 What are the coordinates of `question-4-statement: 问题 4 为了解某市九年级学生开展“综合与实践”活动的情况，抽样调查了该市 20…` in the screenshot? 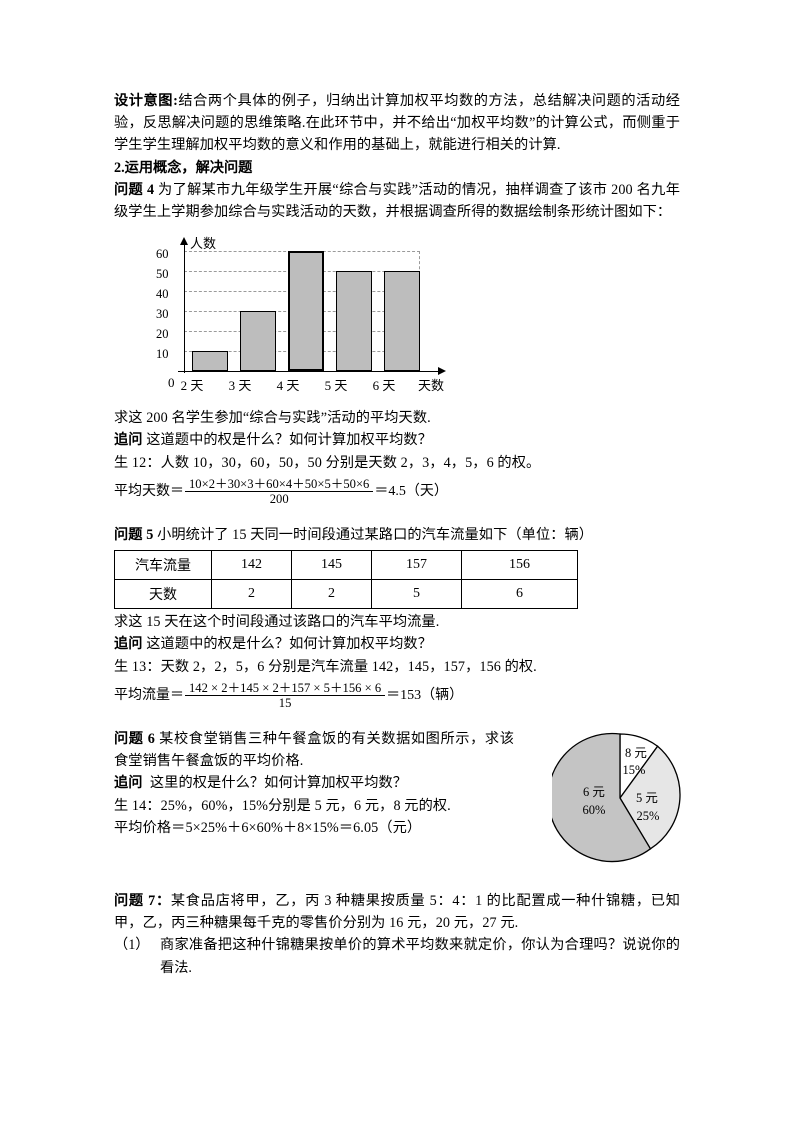 It's located at (397, 201).